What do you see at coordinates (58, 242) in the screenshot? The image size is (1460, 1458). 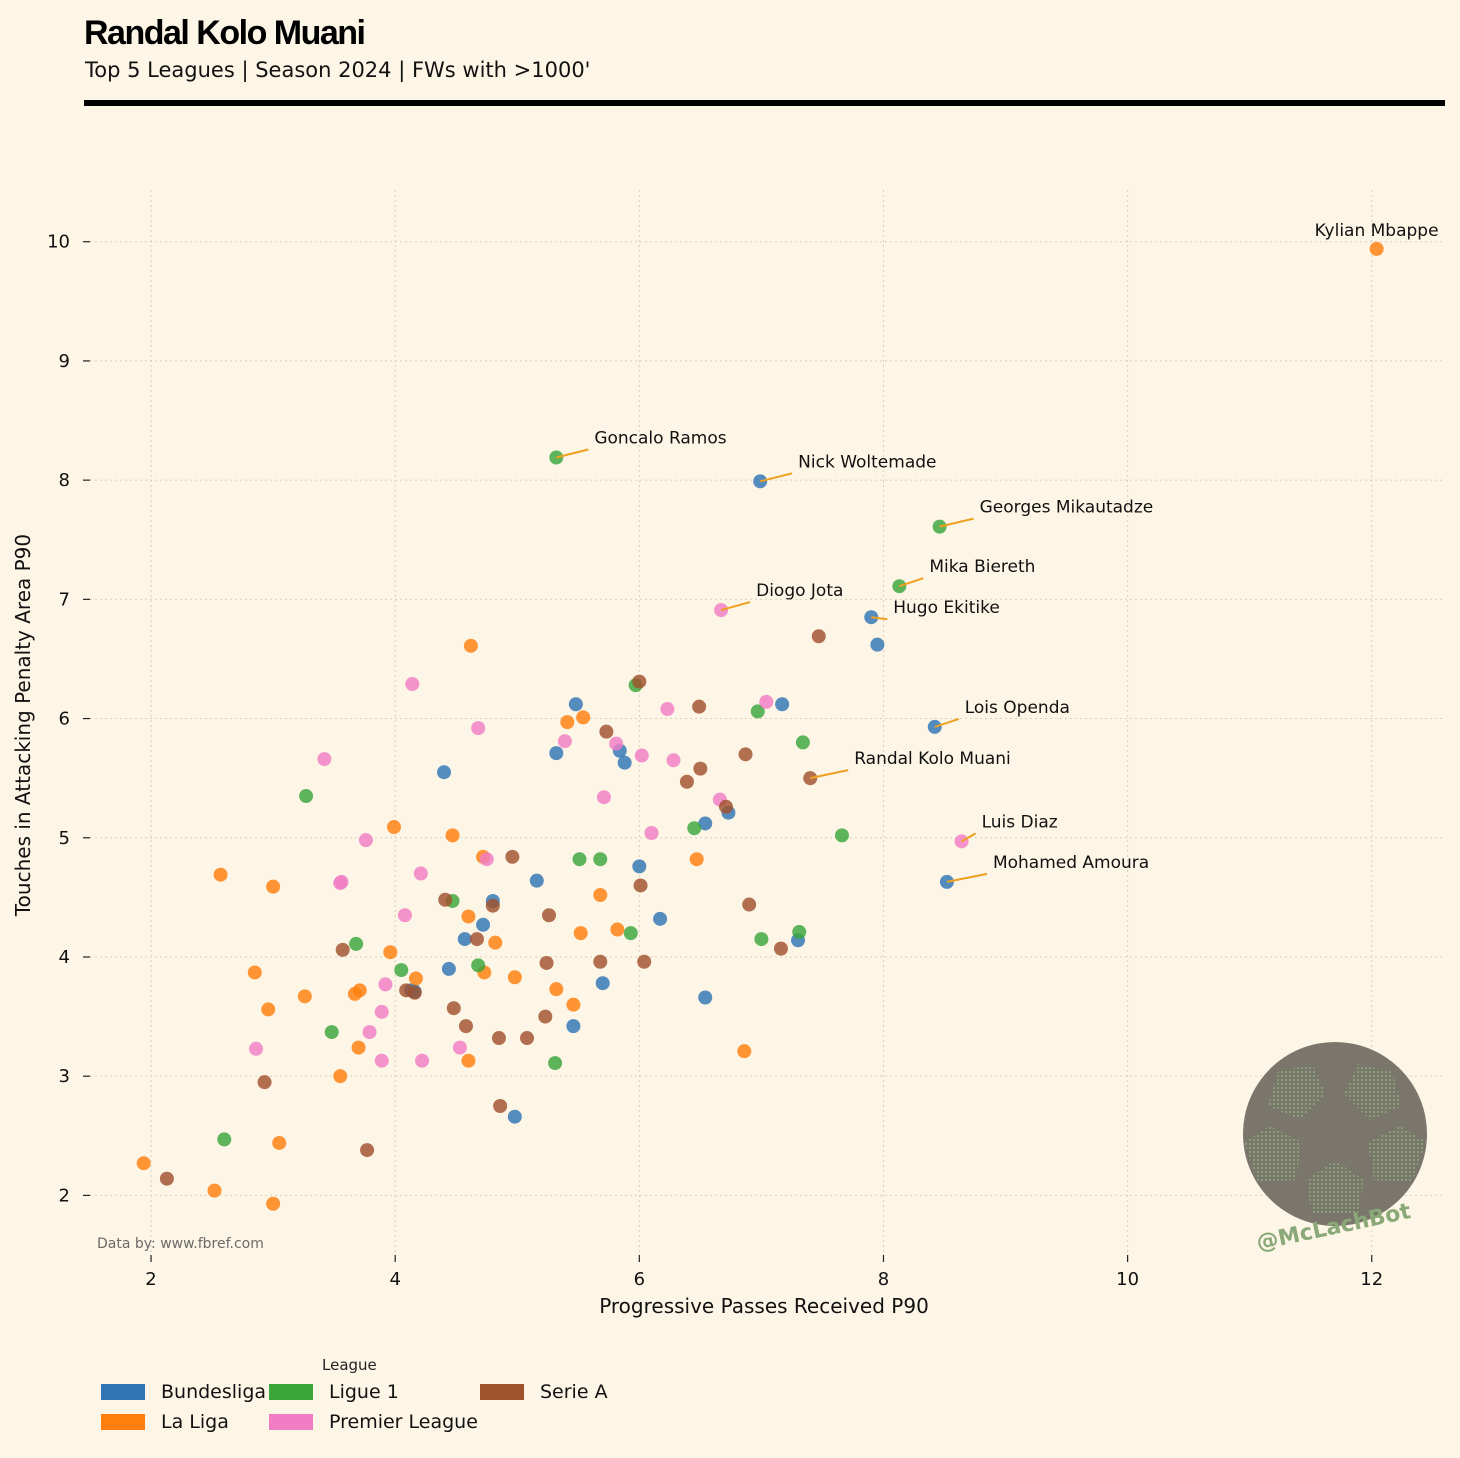 I see `y-tick-label: 10` at bounding box center [58, 242].